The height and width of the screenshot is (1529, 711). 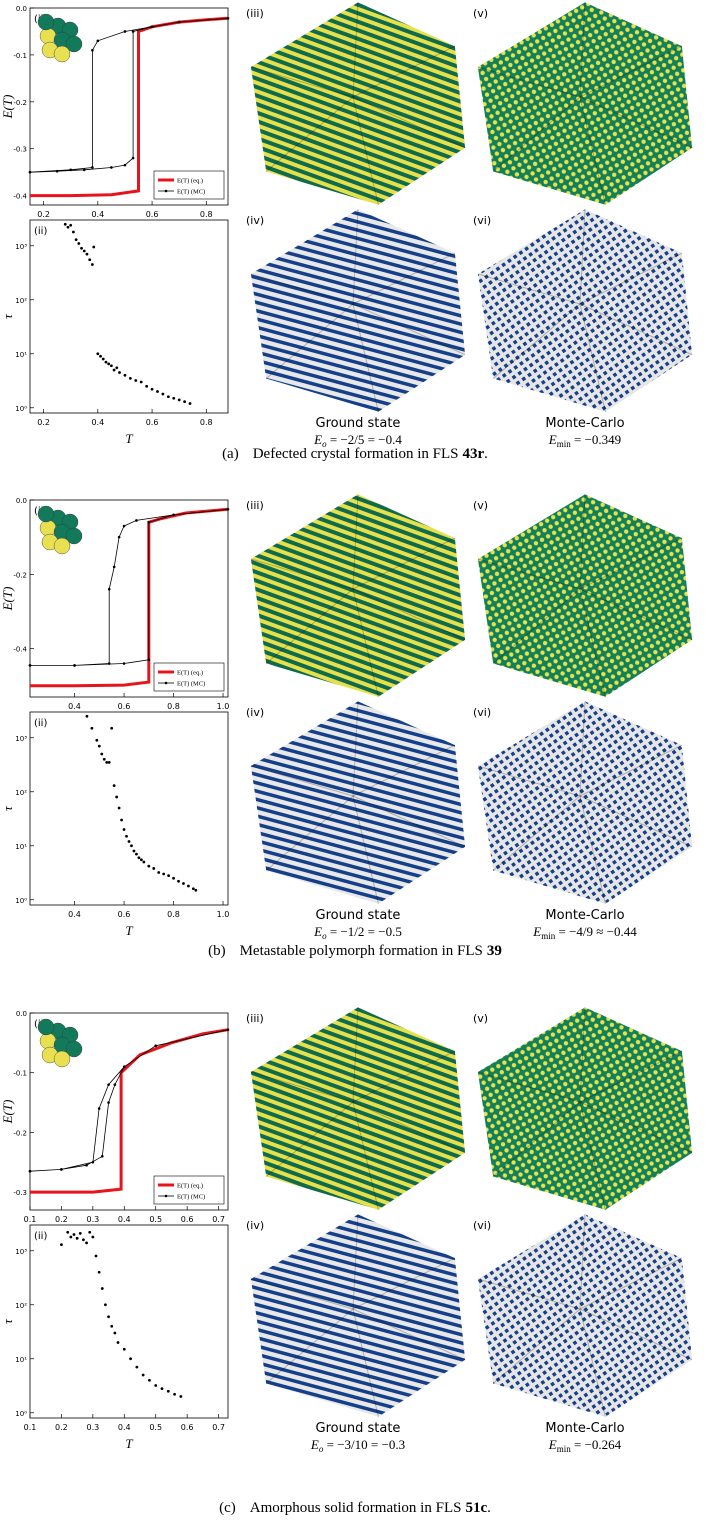 What do you see at coordinates (61, 1219) in the screenshot?
I see `x-tick-label: 0.2` at bounding box center [61, 1219].